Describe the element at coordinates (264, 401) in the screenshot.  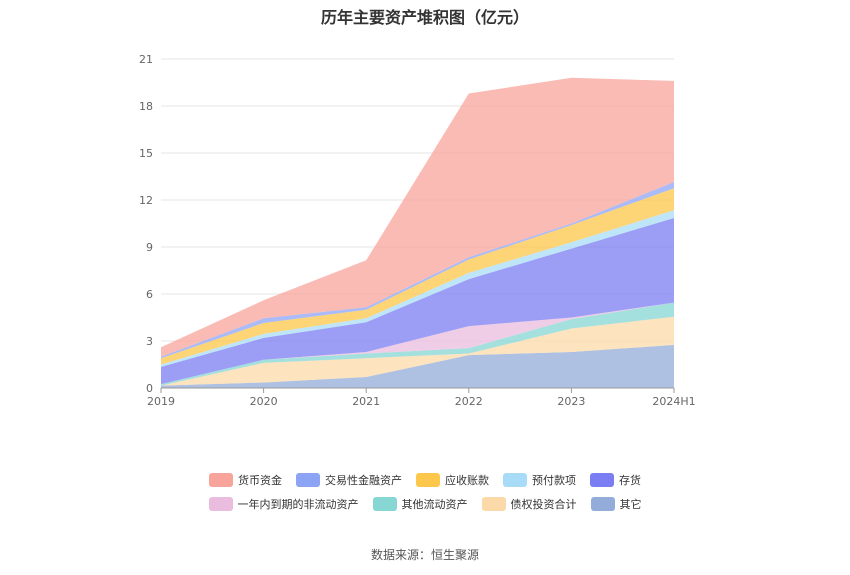
I see `x-tick-label: 2020` at that location.